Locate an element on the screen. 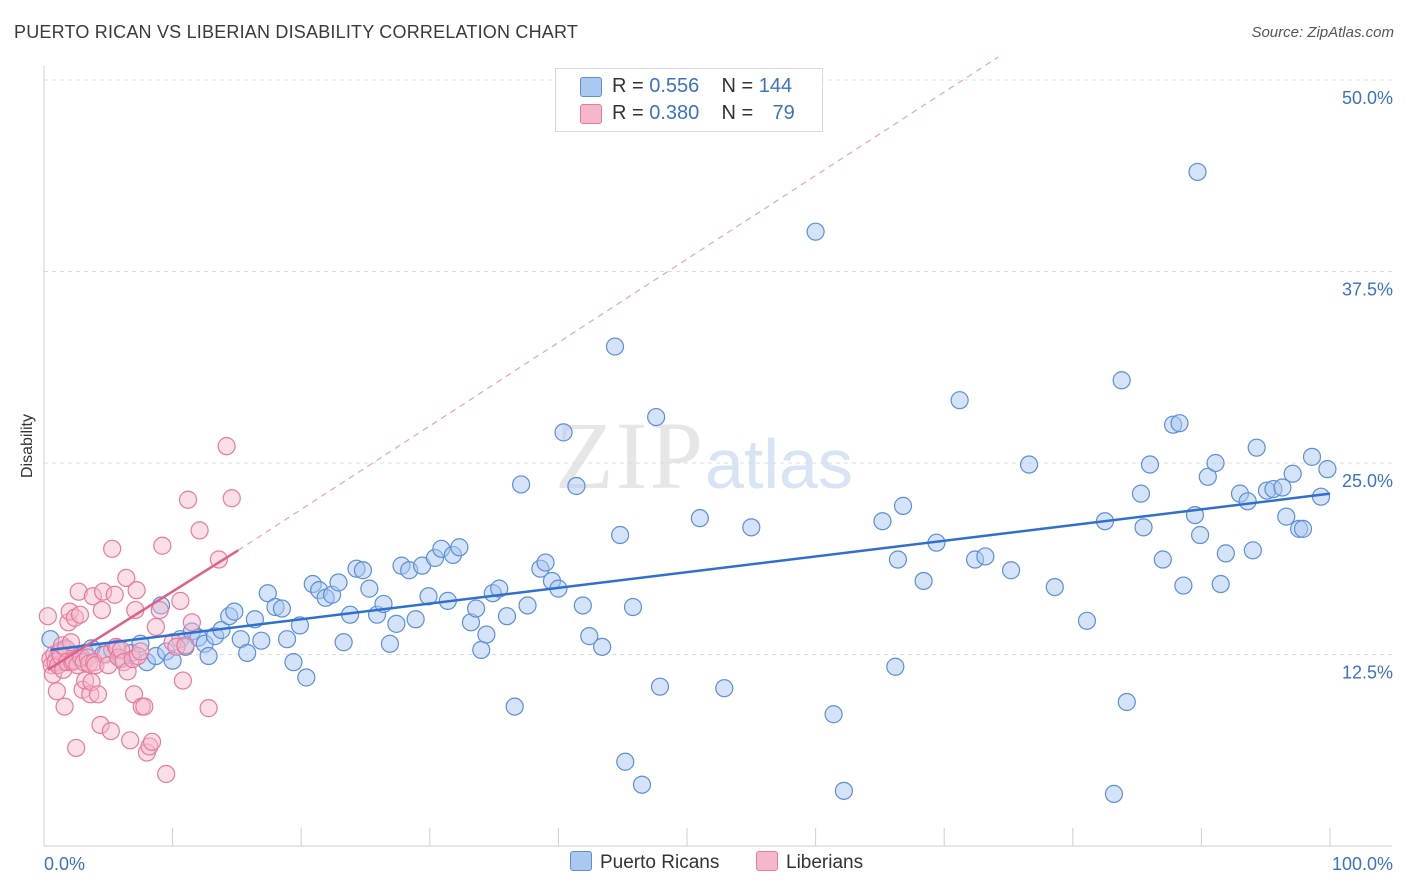 This screenshot has height=892, width=1406. y-tick-label: 12.5% is located at coordinates (1367, 673).